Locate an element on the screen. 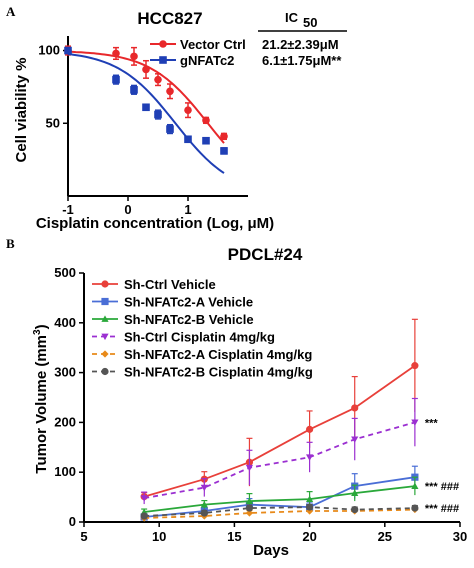 The height and width of the screenshot is (568, 474). panel-b-ylabel: Tumor Volume (mm3) is located at coordinates (41, 398).